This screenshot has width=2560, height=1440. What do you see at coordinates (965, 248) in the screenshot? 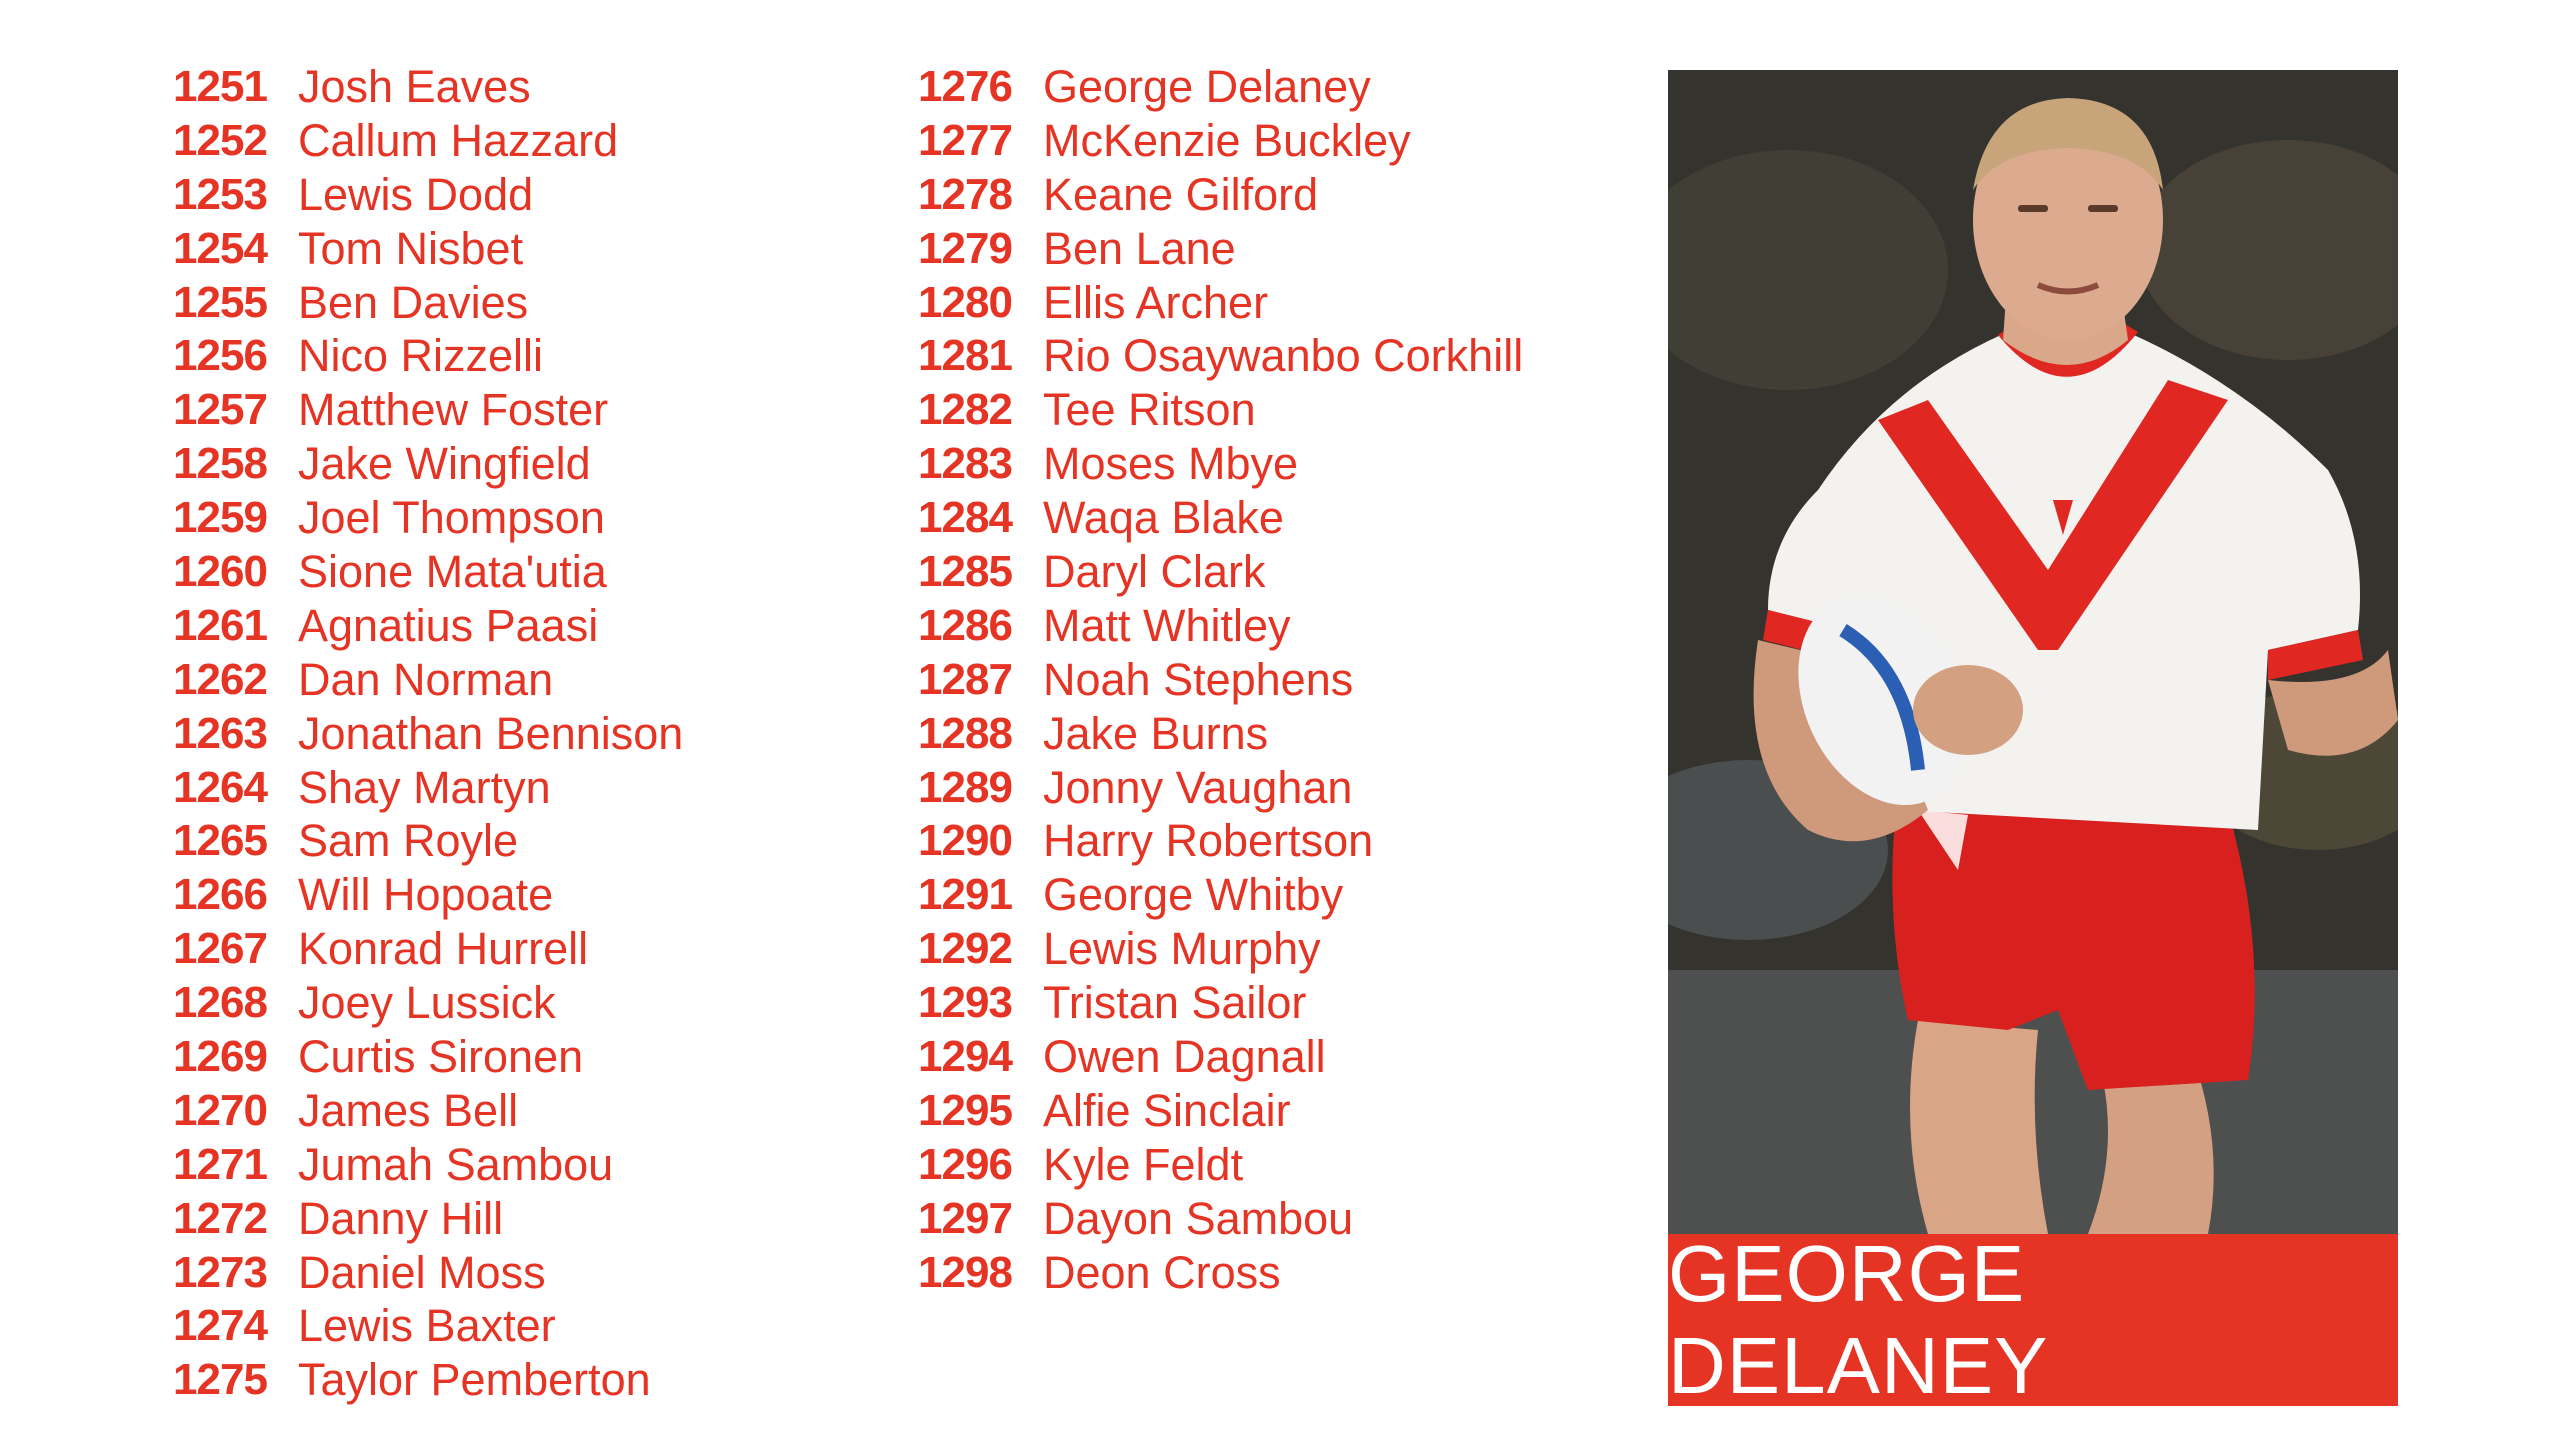
I see `player-number: 1279` at bounding box center [965, 248].